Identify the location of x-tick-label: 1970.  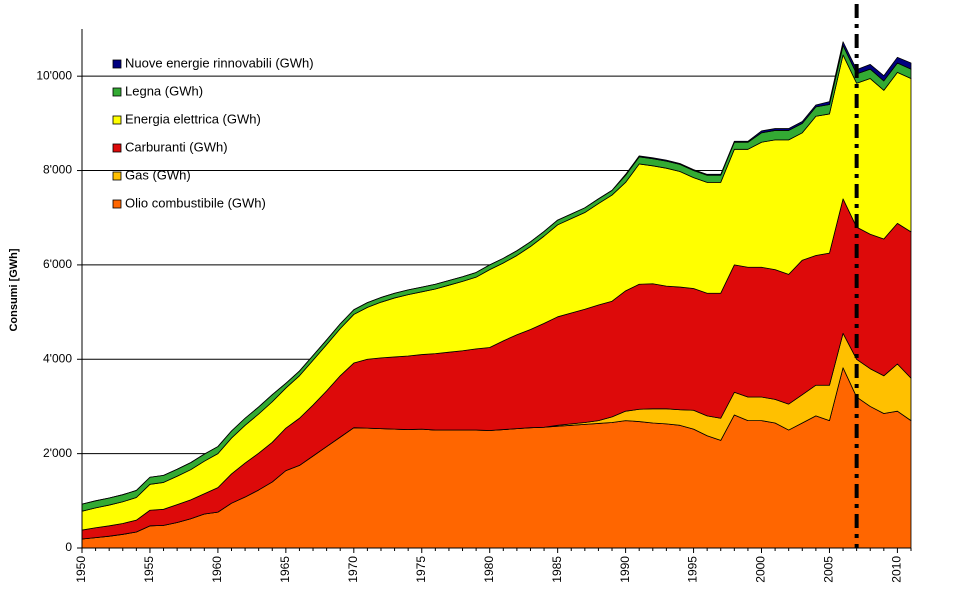
(353, 569).